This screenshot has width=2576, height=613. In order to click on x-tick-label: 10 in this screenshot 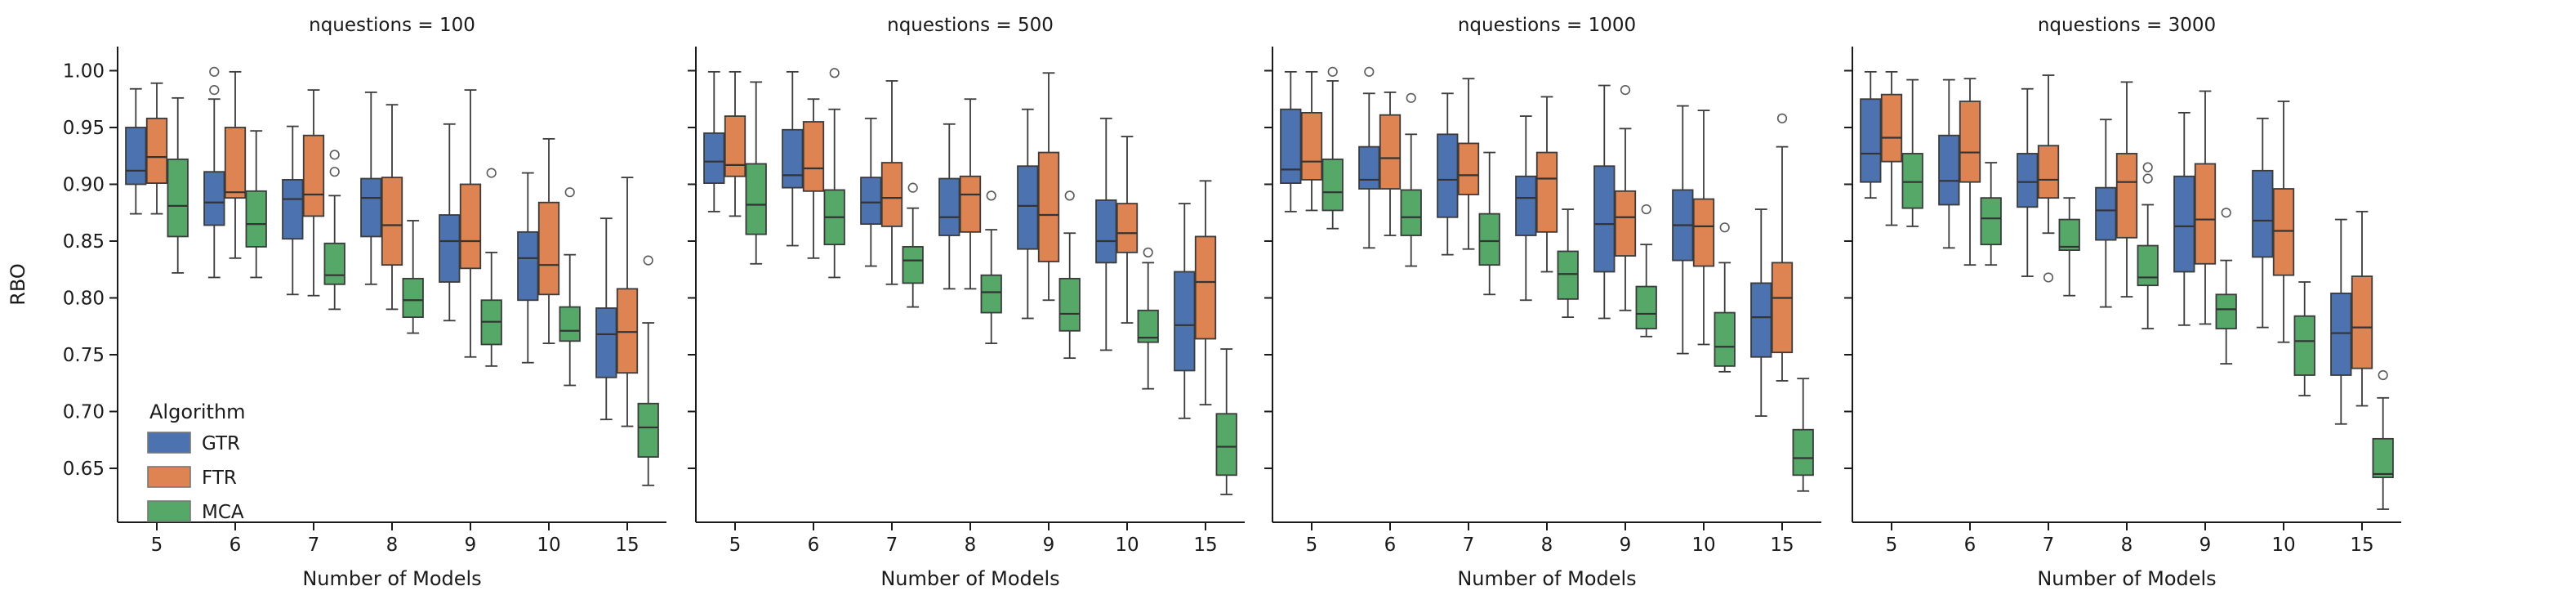, I will do `click(1127, 545)`.